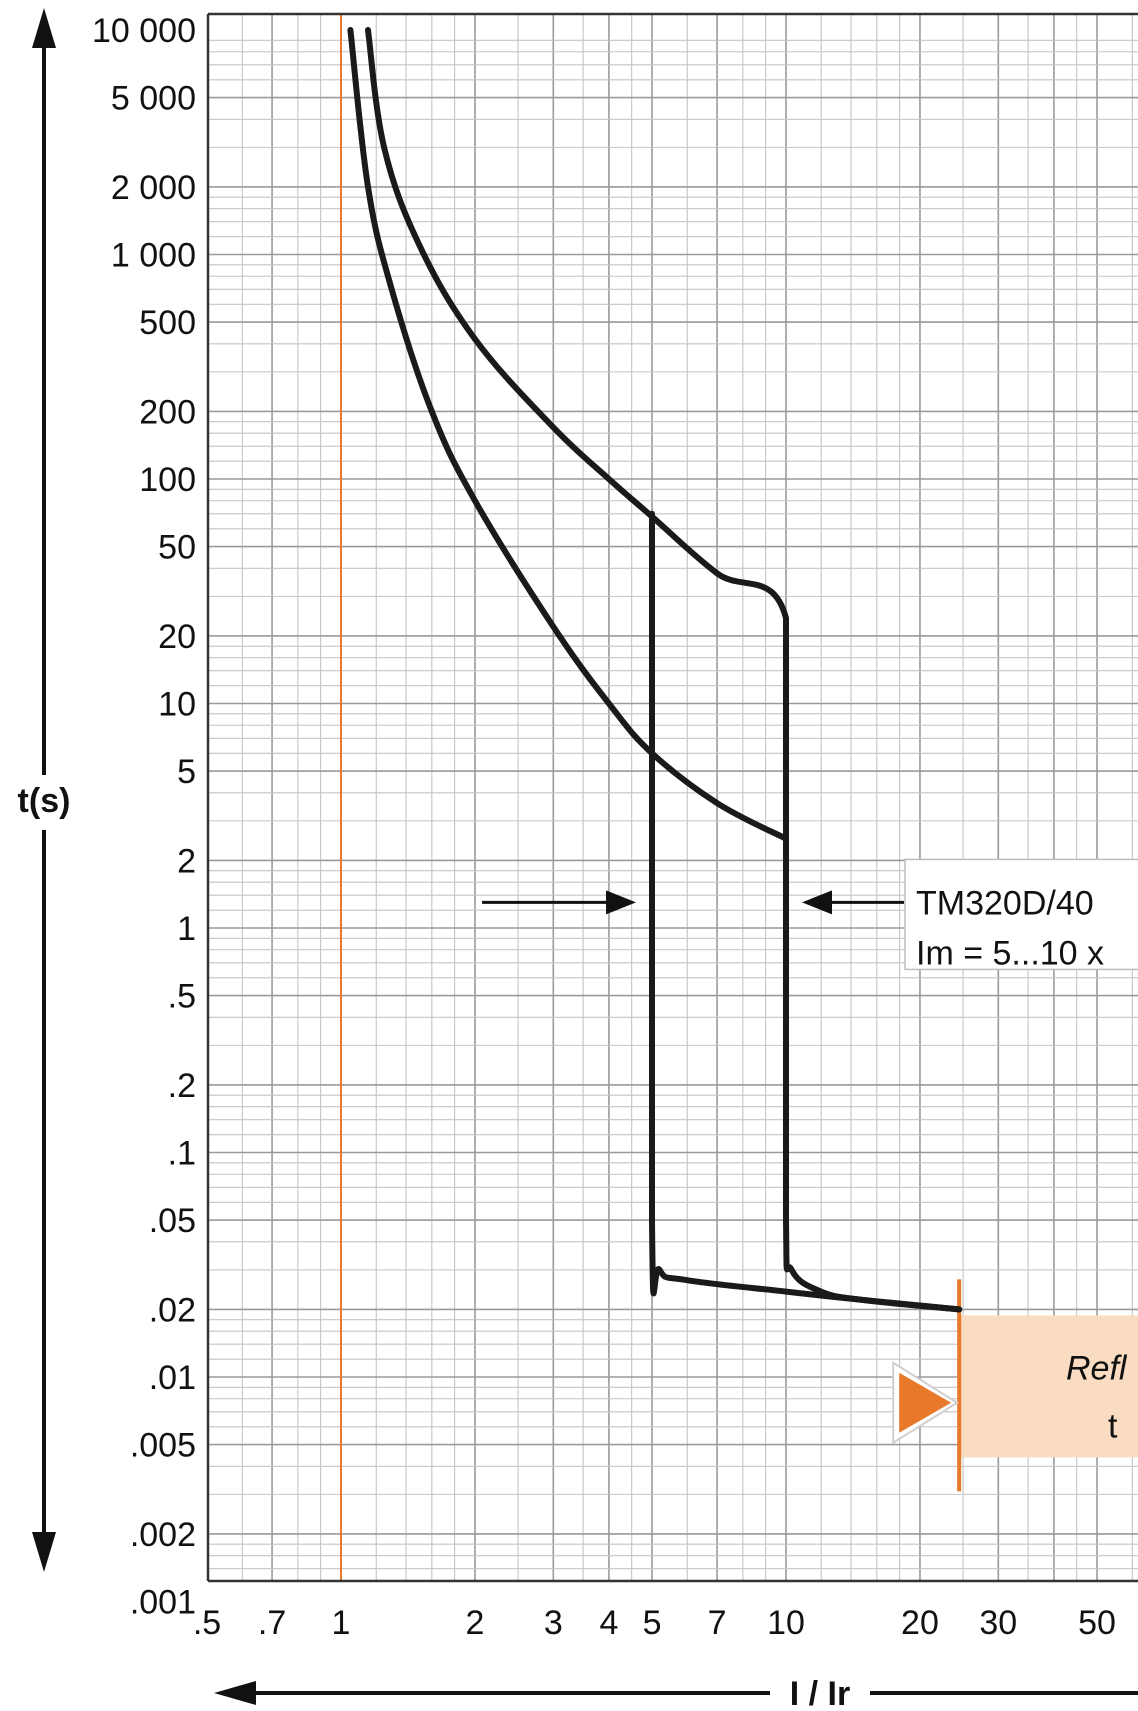  I want to click on reflex-triangle-icon, so click(925, 1402).